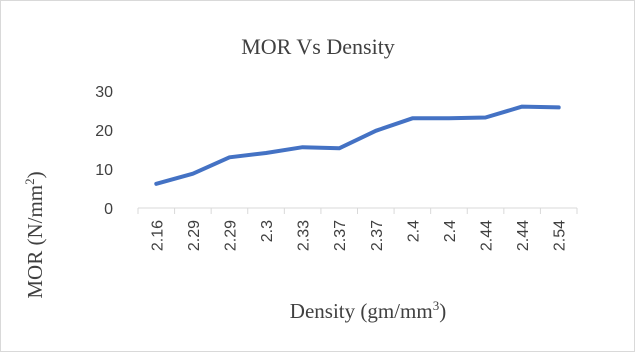  I want to click on y-axis-title: MOR (N/mm2), so click(34, 234).